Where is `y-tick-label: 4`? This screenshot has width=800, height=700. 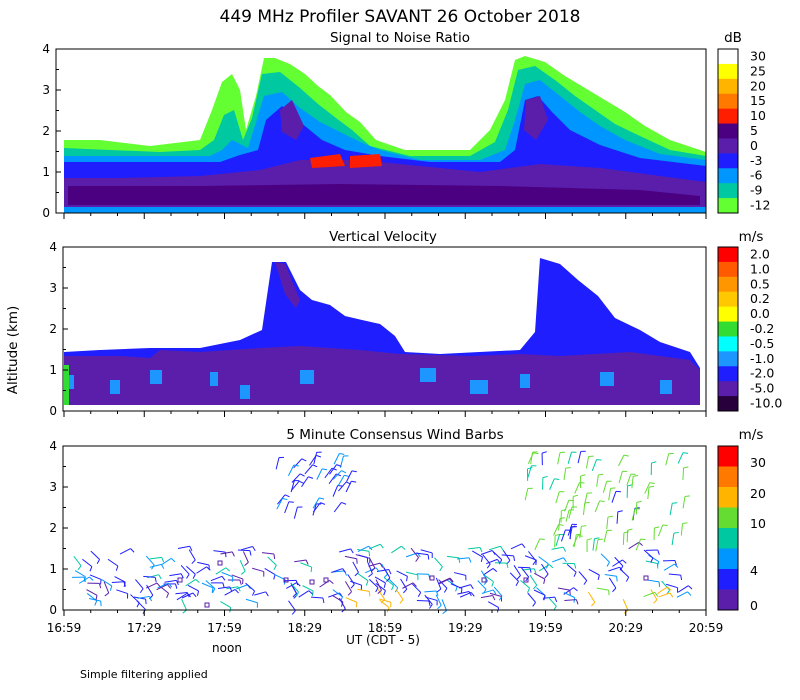 y-tick-label: 4 is located at coordinates (53, 446).